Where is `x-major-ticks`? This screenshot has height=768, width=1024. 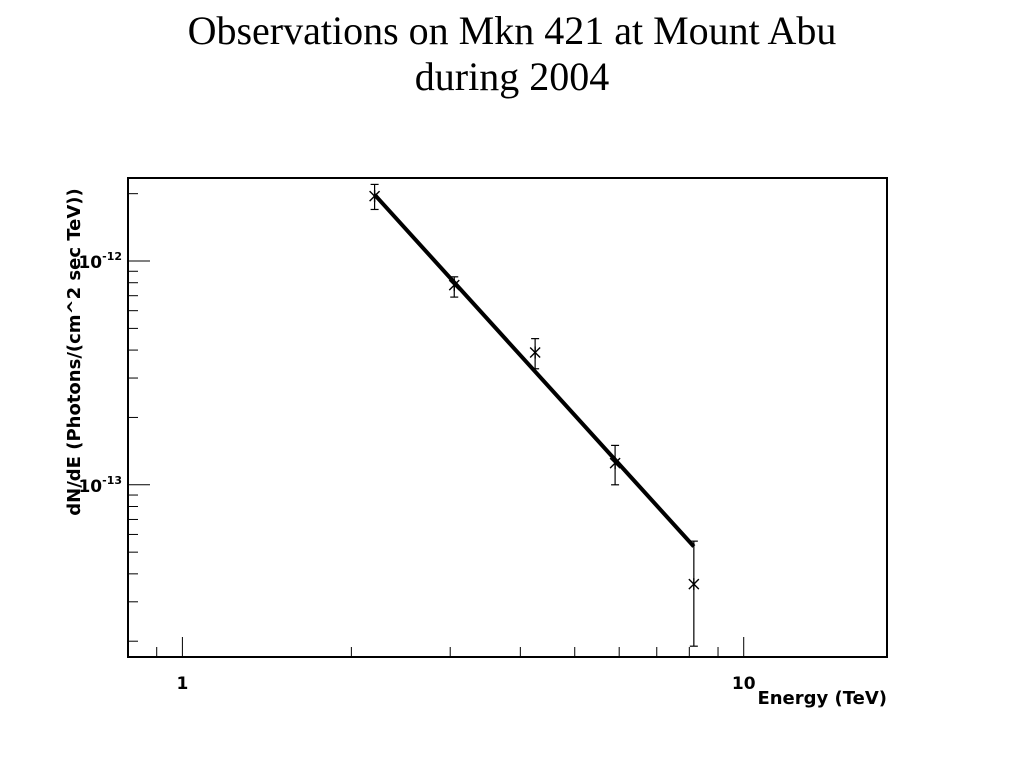 x-major-ticks is located at coordinates (463, 647).